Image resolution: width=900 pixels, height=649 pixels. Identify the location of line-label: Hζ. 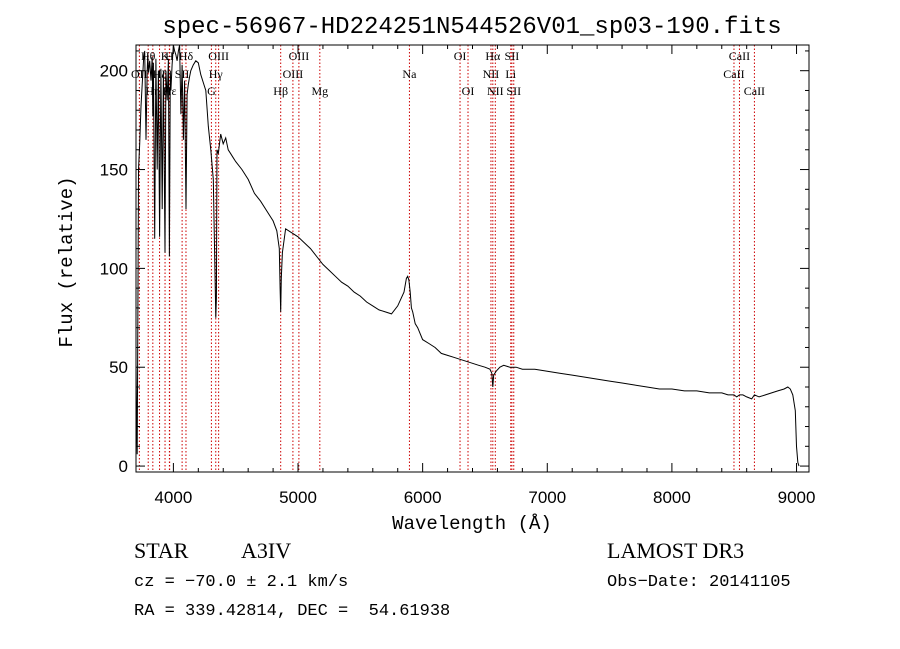
(160, 74).